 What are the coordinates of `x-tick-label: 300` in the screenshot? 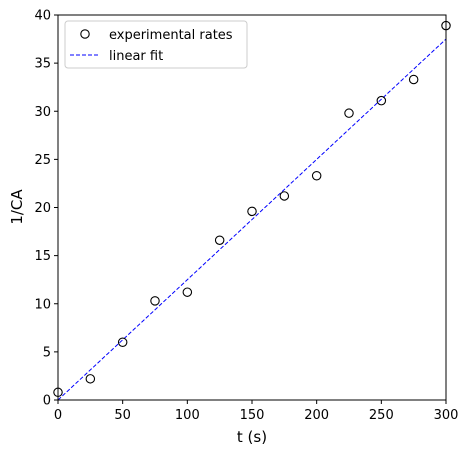 It's located at (446, 415).